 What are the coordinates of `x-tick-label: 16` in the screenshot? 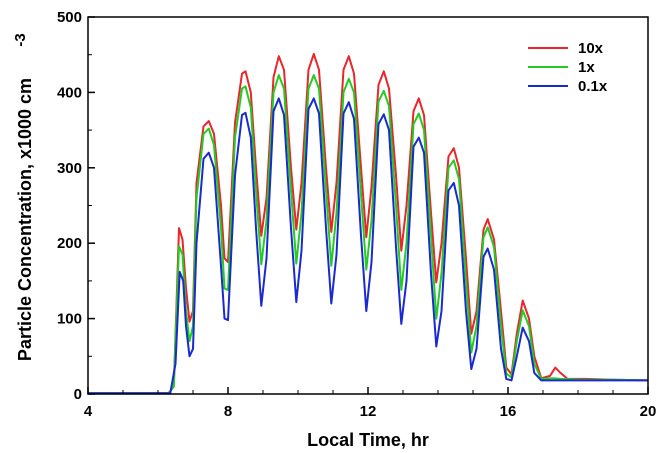 It's located at (508, 411).